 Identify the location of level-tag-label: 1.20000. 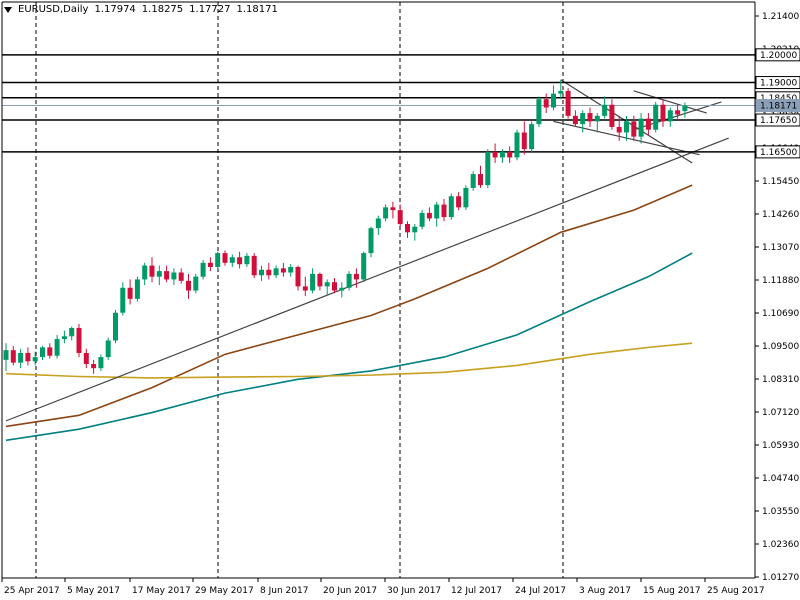
(778, 56).